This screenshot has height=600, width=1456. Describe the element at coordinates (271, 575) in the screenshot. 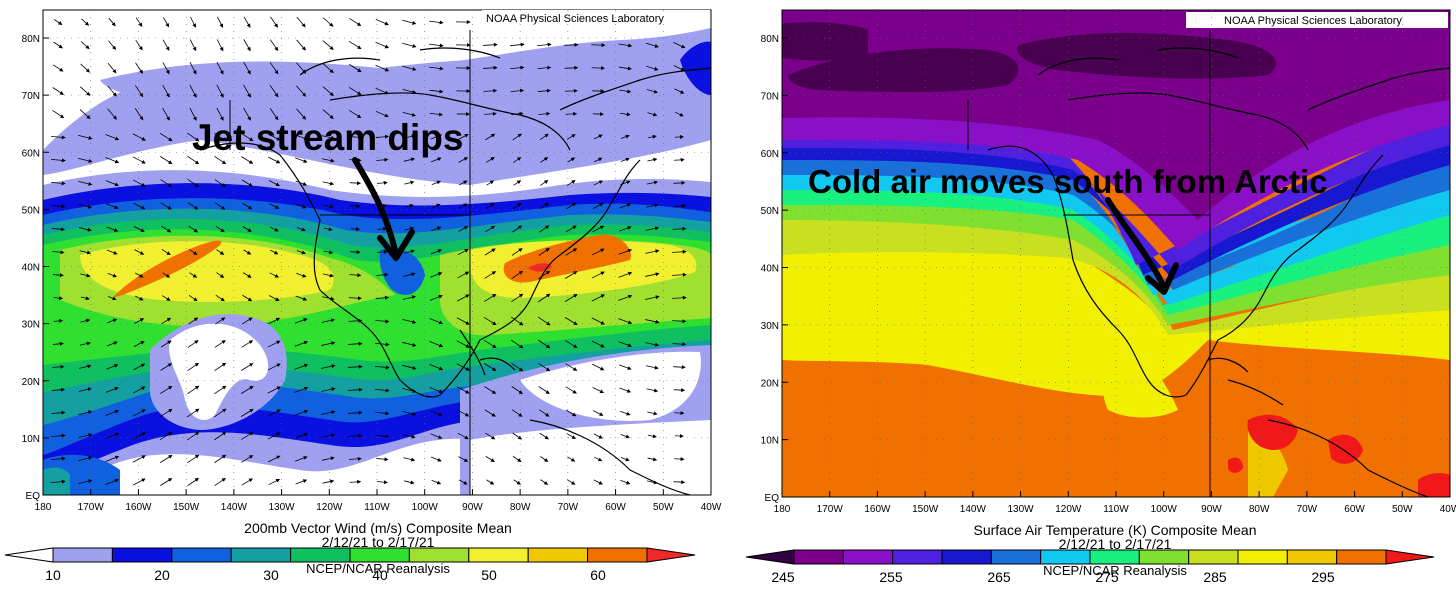

I see `colorbar-tick: 30` at that location.